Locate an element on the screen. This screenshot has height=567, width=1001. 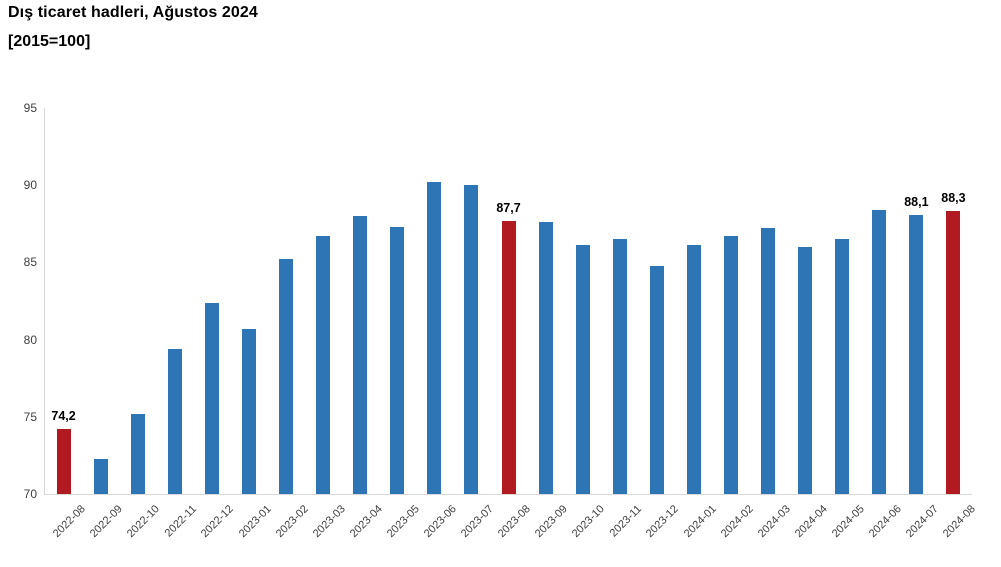
x-tick-label: 2024-03 is located at coordinates (774, 522).